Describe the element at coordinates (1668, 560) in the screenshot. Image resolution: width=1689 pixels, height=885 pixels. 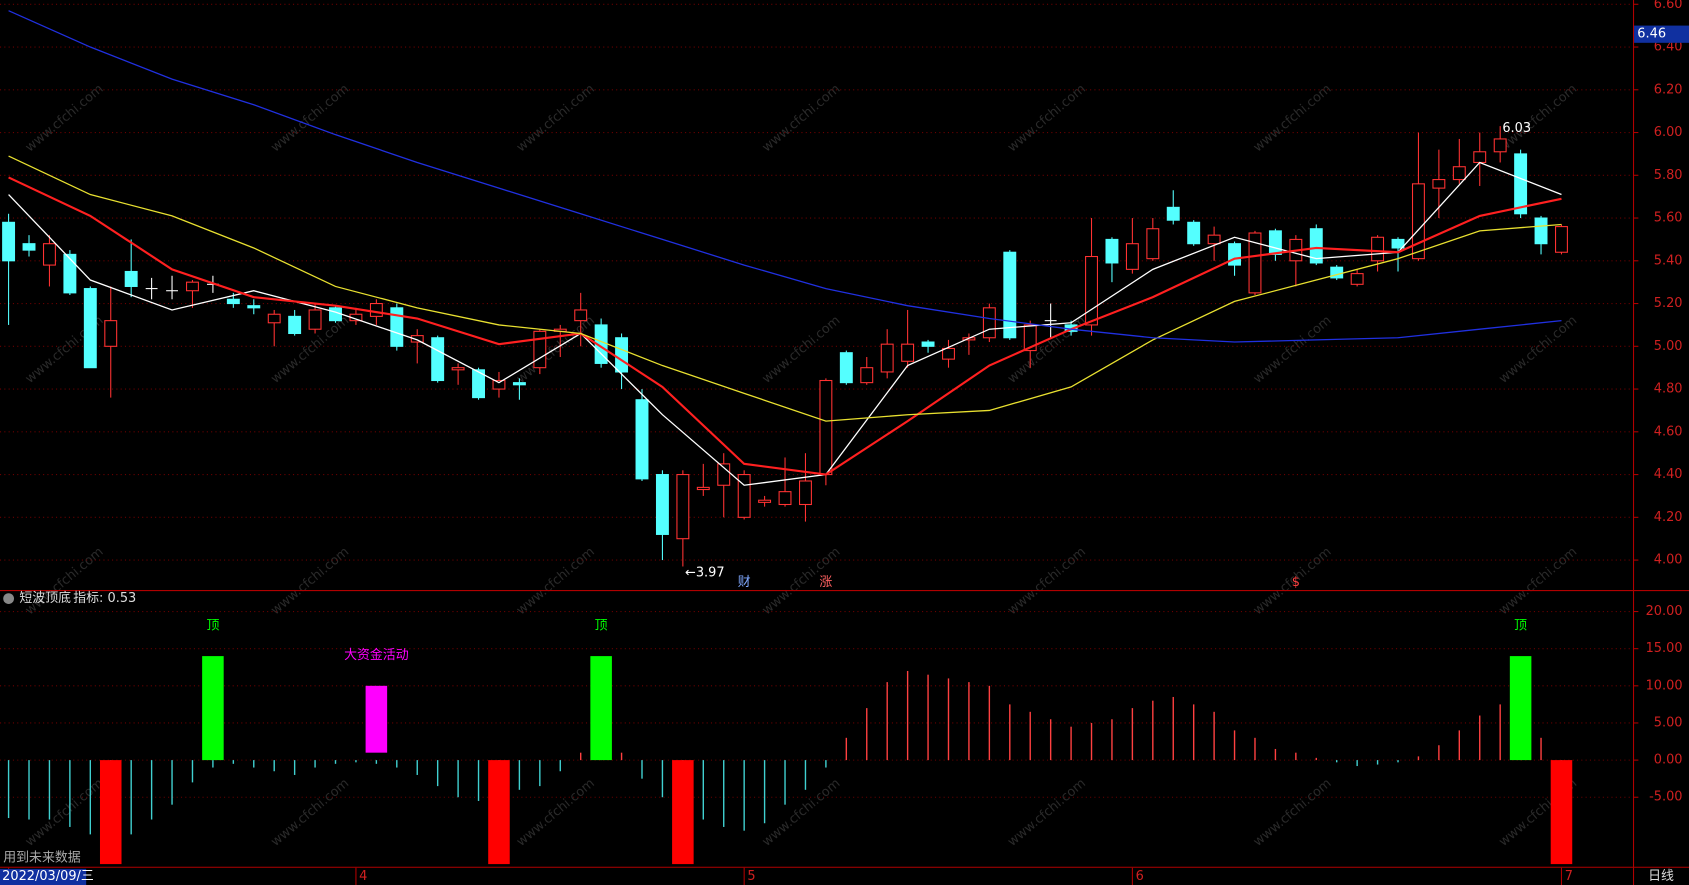
I see `y-tick-label: 4.00` at that location.